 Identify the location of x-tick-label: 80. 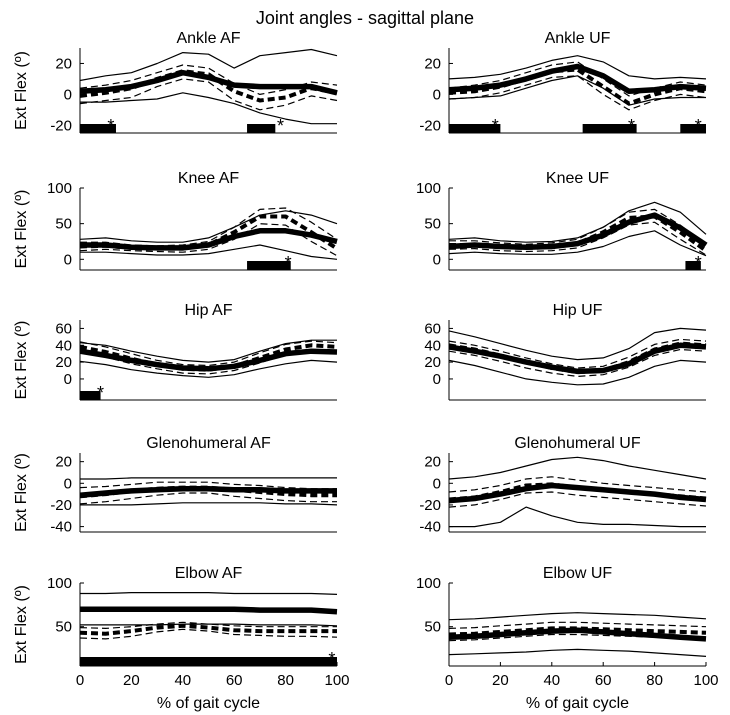
(285, 680).